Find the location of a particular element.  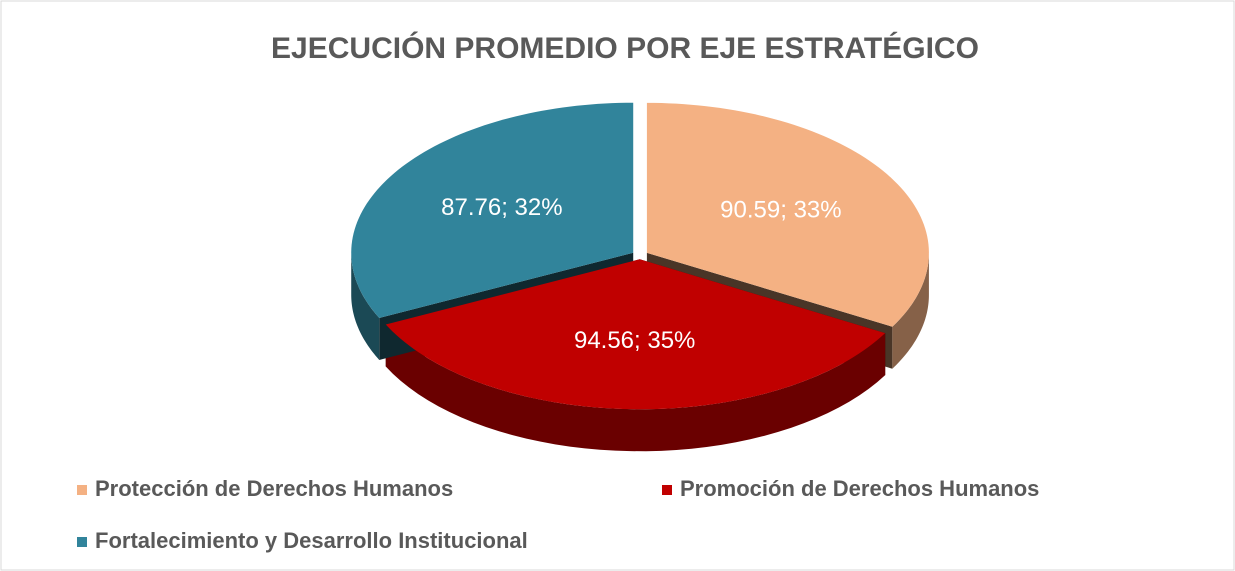

data-label: 90.59; 33% is located at coordinates (780, 210).